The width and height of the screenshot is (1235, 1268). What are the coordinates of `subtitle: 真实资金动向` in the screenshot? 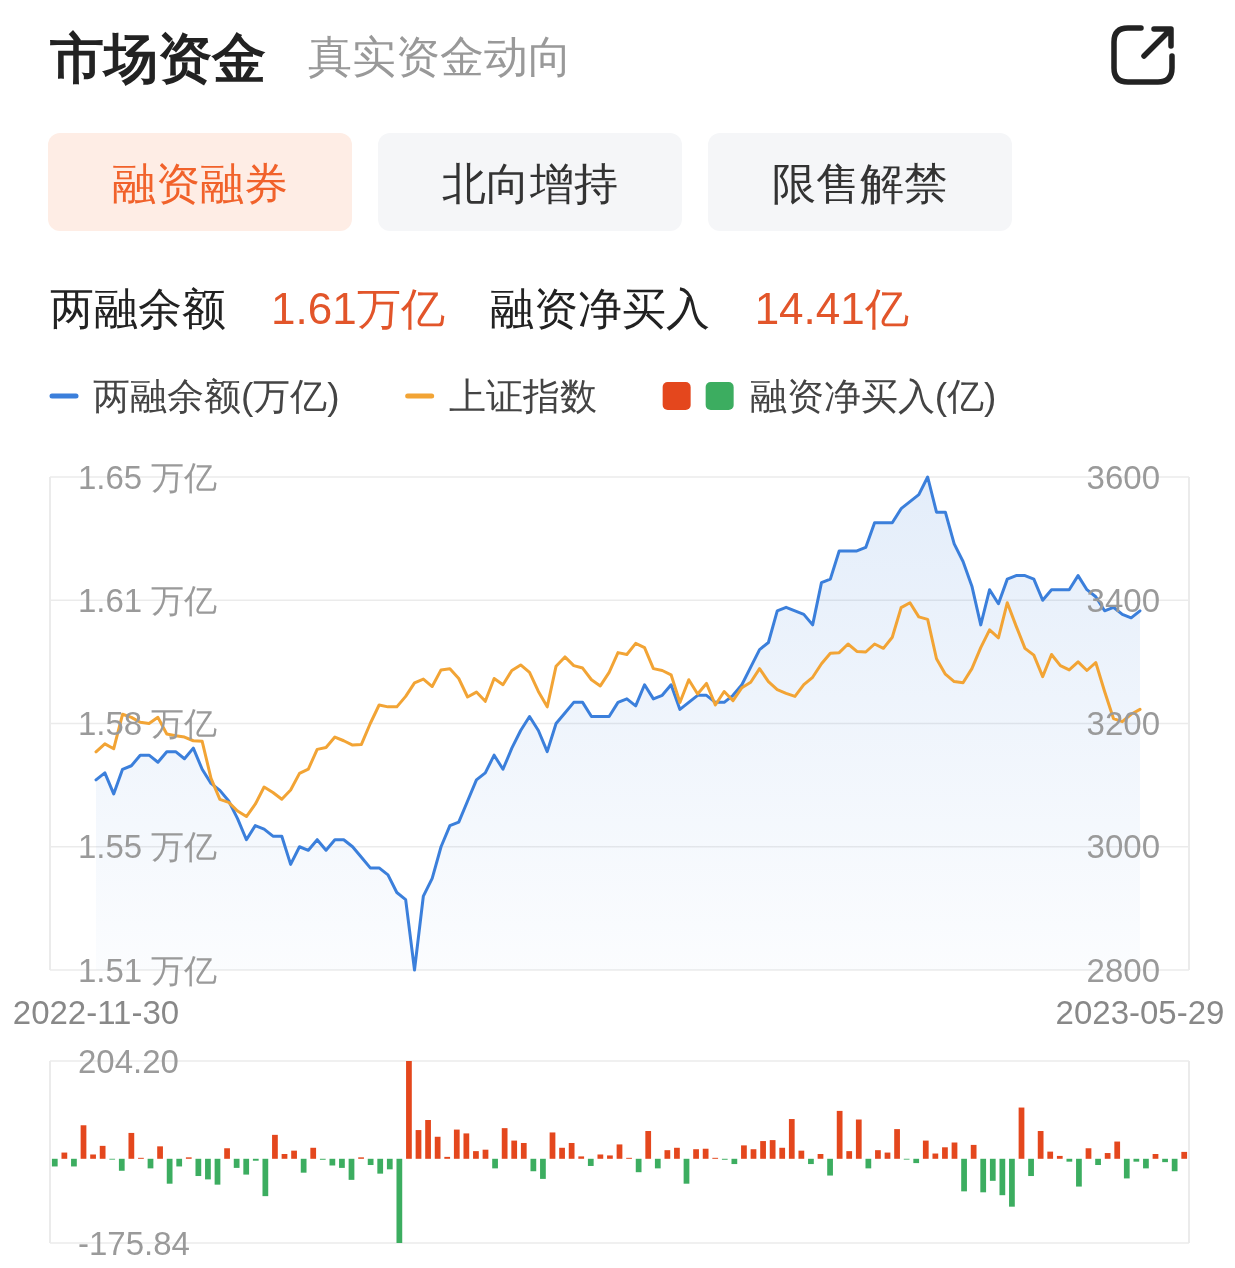 It's located at (440, 56).